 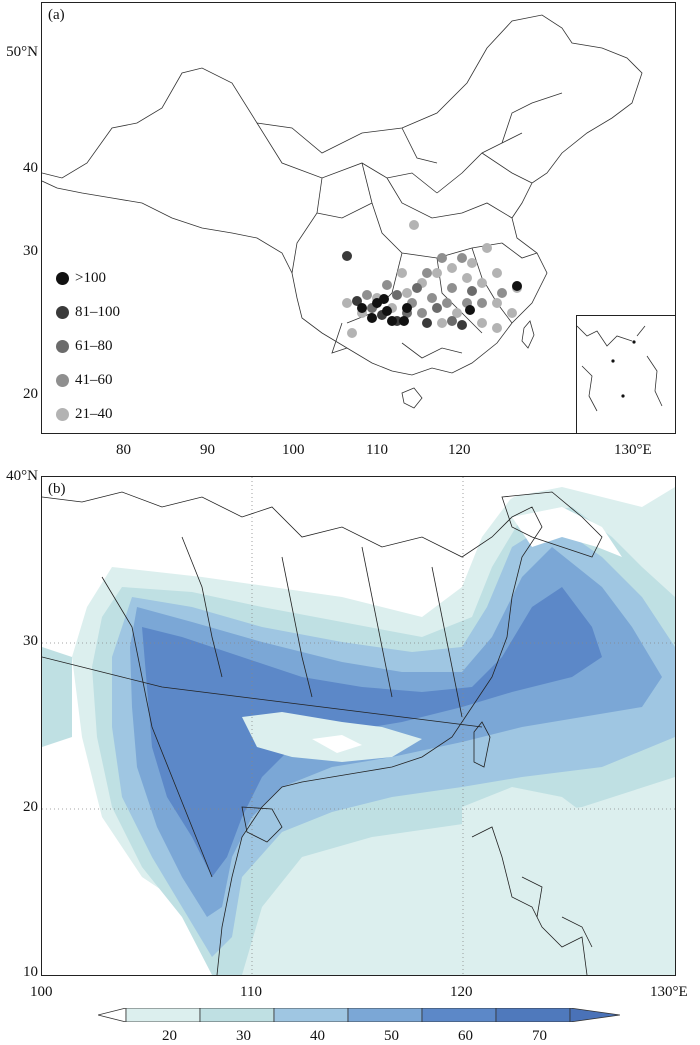 What do you see at coordinates (539, 1036) in the screenshot?
I see `colorbar-tick: 70` at bounding box center [539, 1036].